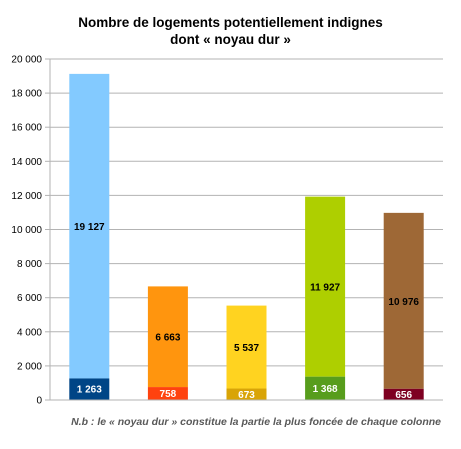 The height and width of the screenshot is (449, 461). What do you see at coordinates (26, 162) in the screenshot?
I see `y-tick-label: 14 000` at bounding box center [26, 162].